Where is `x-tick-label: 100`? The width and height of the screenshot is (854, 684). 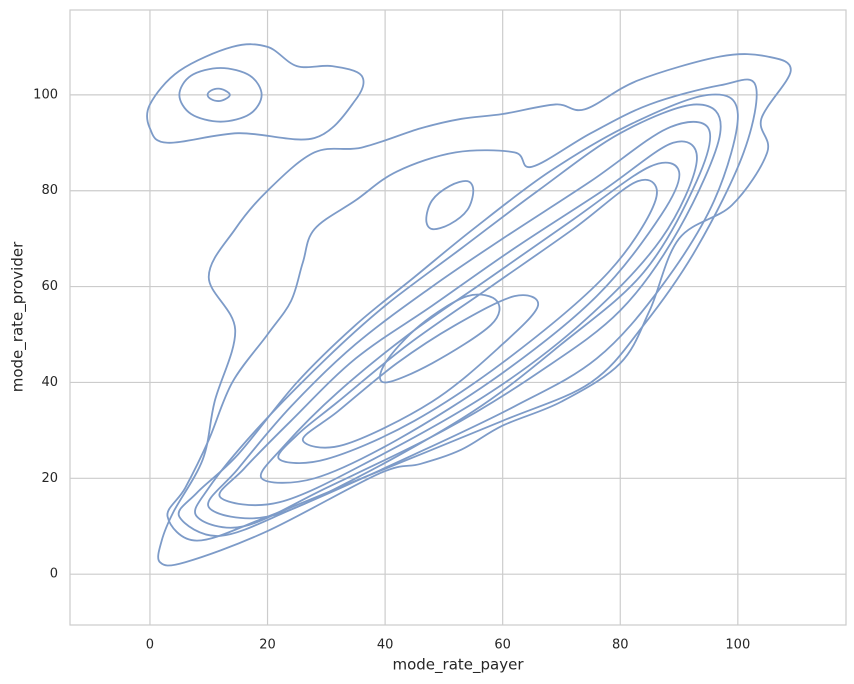 x-tick-label: 100 is located at coordinates (737, 645).